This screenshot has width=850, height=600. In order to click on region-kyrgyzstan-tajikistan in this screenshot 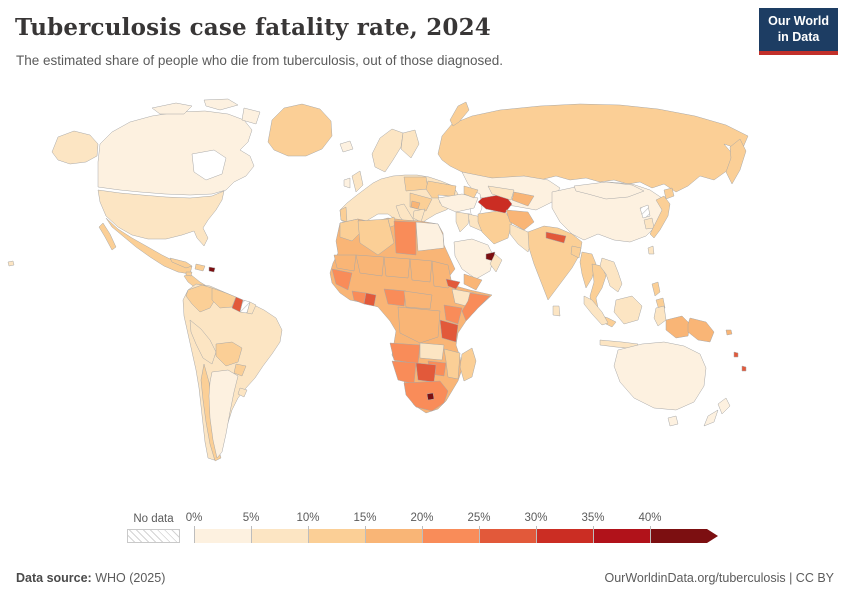, I will do `click(523, 199)`.